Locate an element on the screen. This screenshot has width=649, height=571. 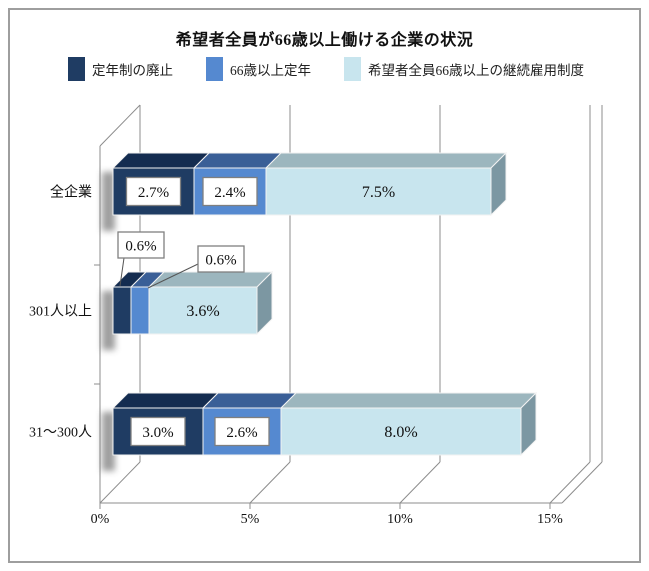
data-label: 3.6% is located at coordinates (202, 311).